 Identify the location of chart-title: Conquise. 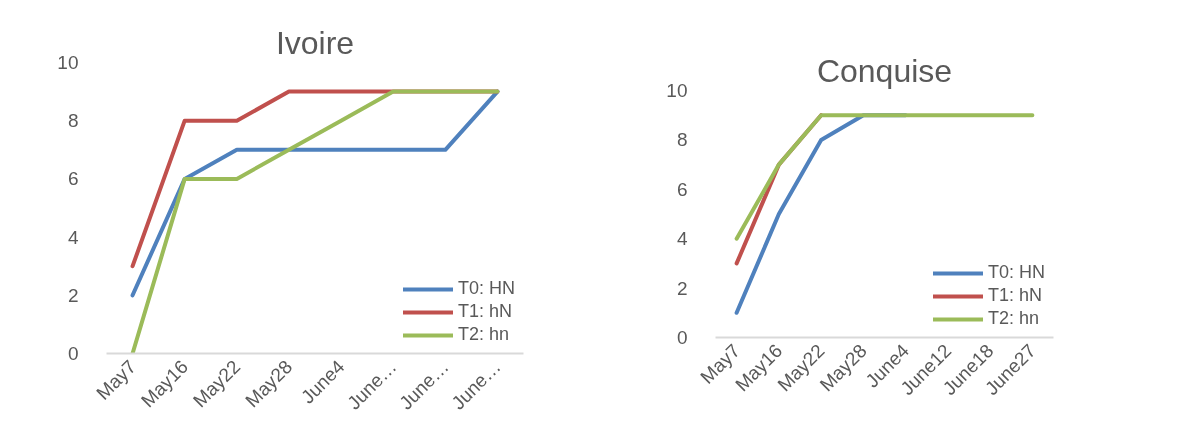
(884, 70).